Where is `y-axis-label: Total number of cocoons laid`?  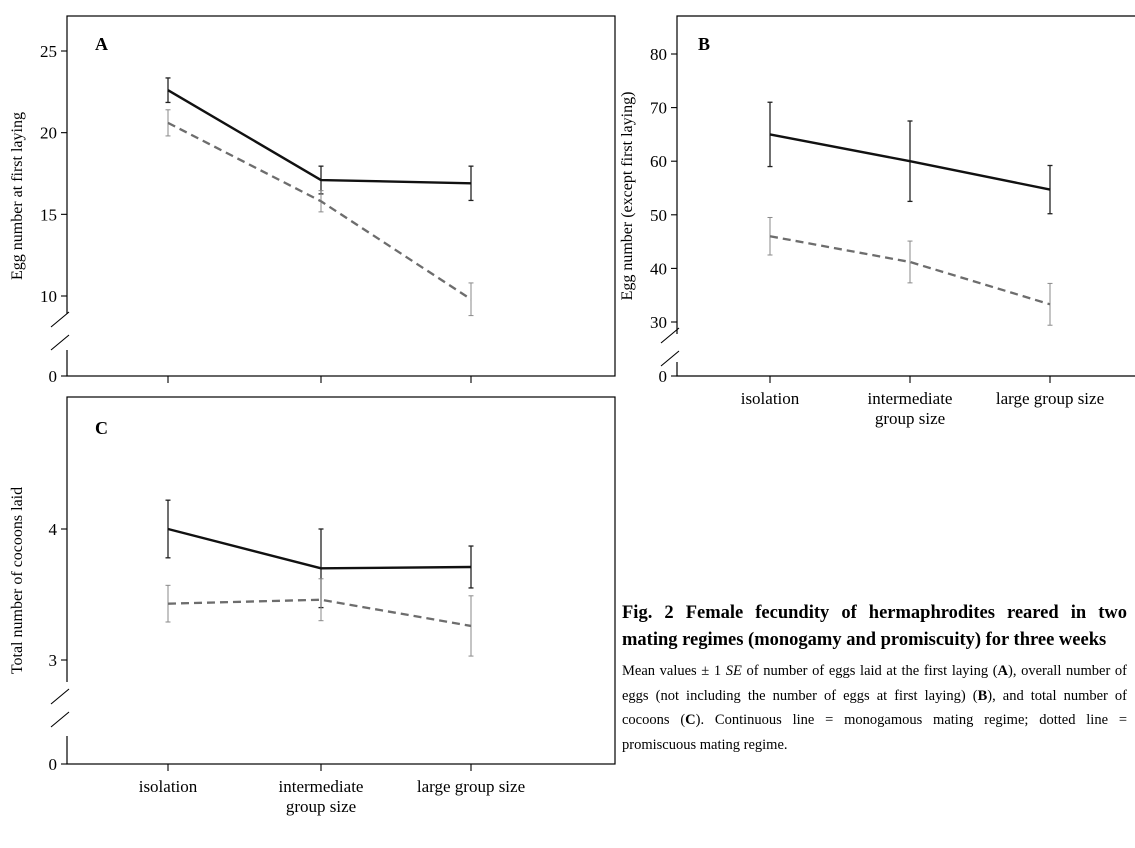 y-axis-label: Total number of cocoons laid is located at coordinates (17, 580).